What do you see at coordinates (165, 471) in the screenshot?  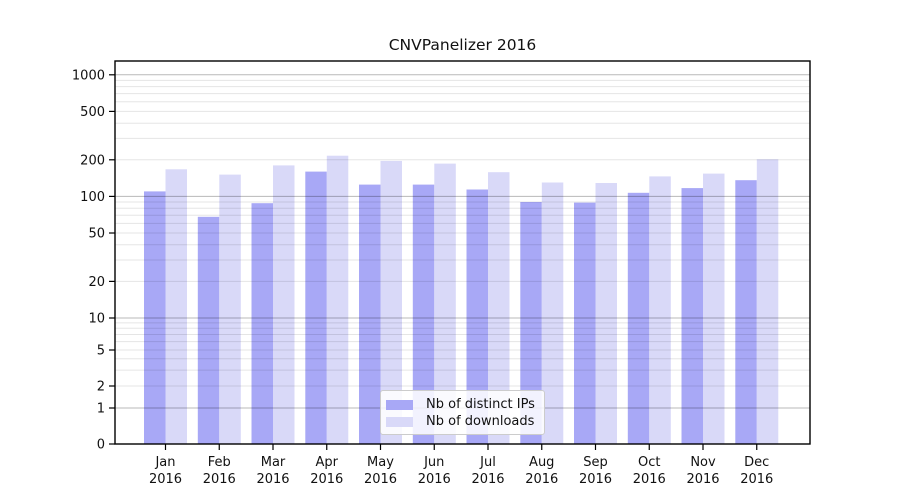 I see `x-tick-label: Jan 2016` at bounding box center [165, 471].